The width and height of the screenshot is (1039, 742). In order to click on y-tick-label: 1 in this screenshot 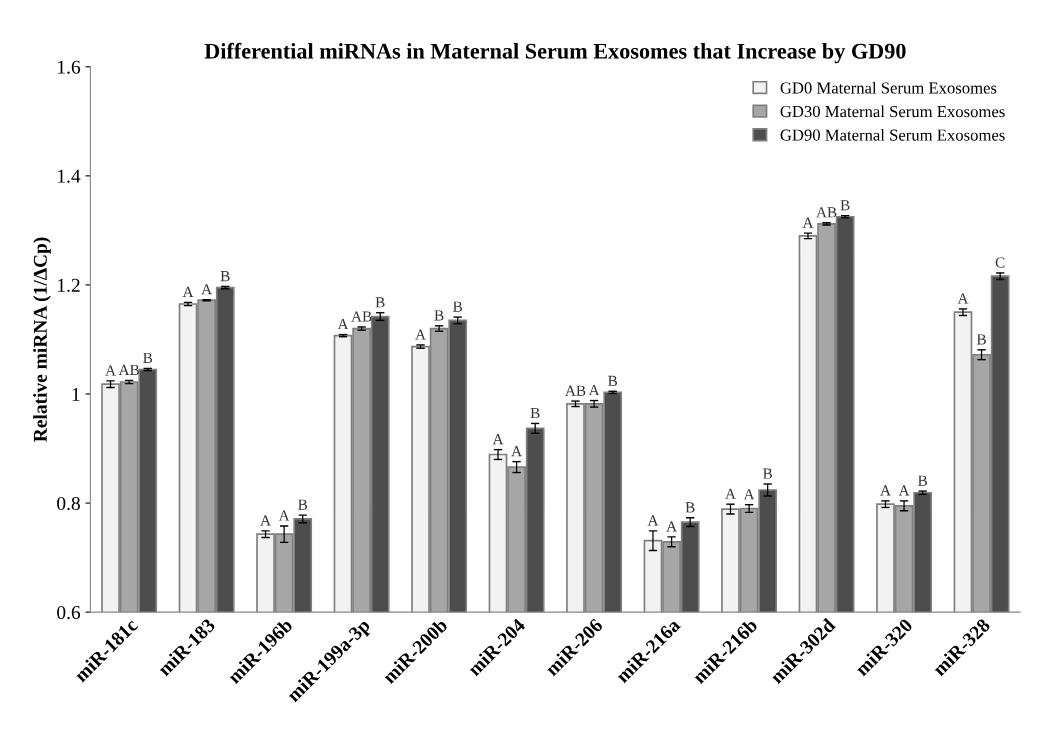, I will do `click(76, 394)`.